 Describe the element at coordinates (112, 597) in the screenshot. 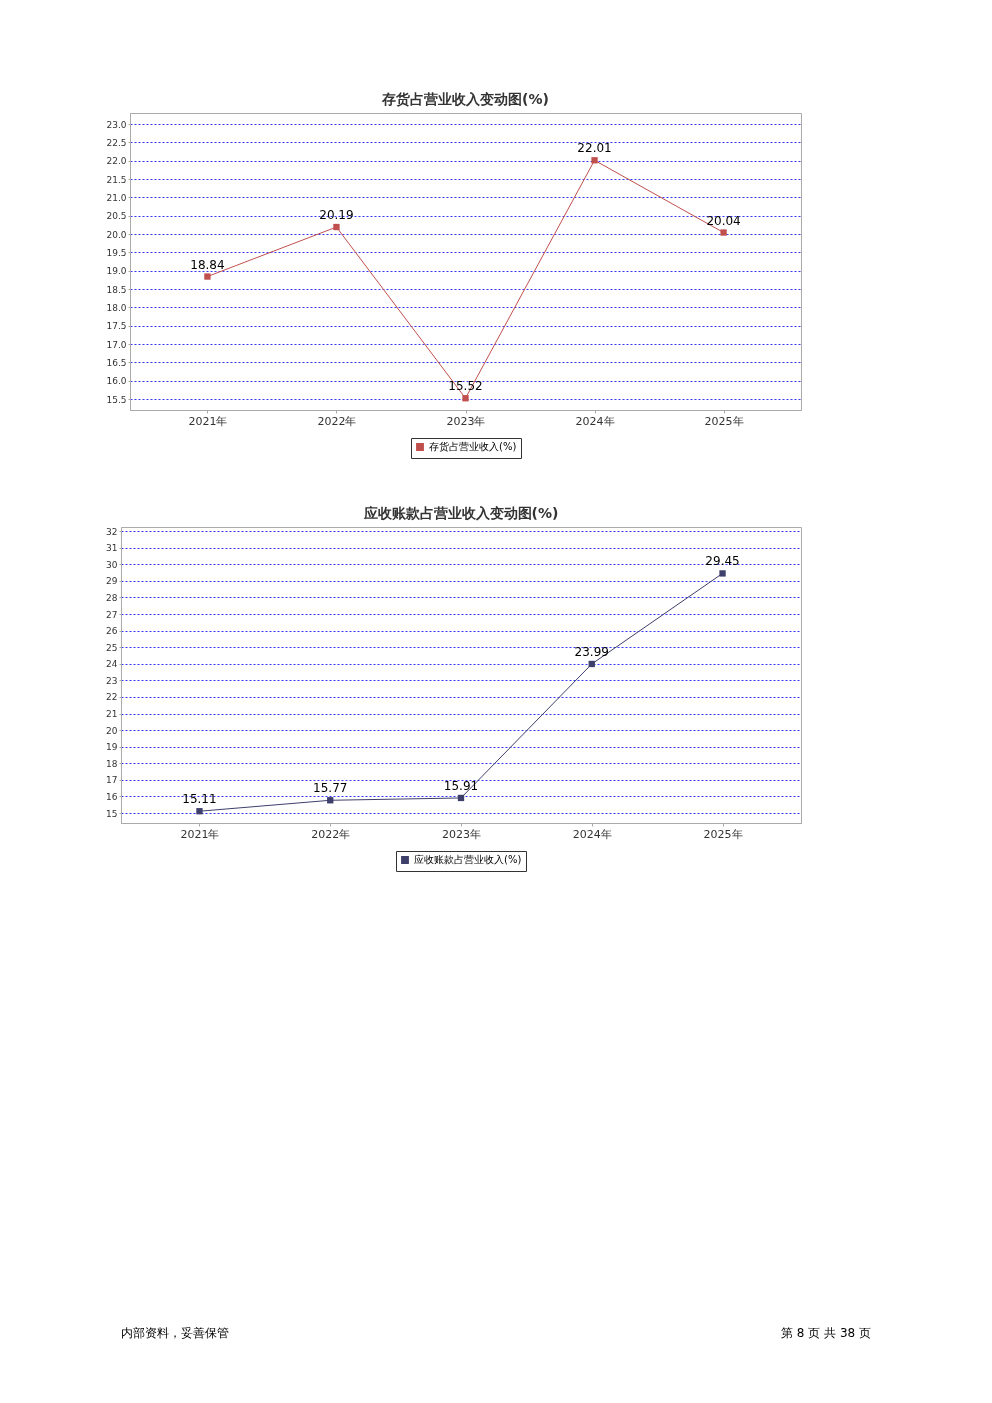

I see `y-tick-label: 28` at that location.